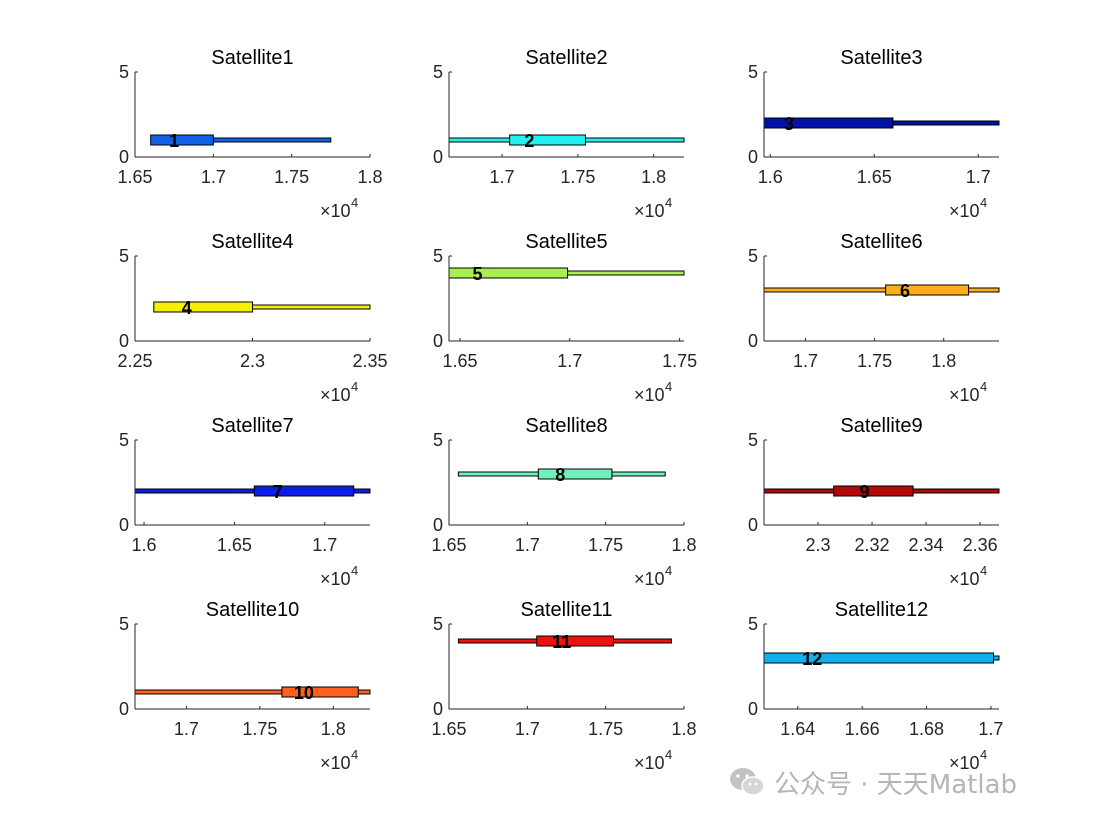  Describe the element at coordinates (561, 642) in the screenshot. I see `bar-label: 11` at that location.